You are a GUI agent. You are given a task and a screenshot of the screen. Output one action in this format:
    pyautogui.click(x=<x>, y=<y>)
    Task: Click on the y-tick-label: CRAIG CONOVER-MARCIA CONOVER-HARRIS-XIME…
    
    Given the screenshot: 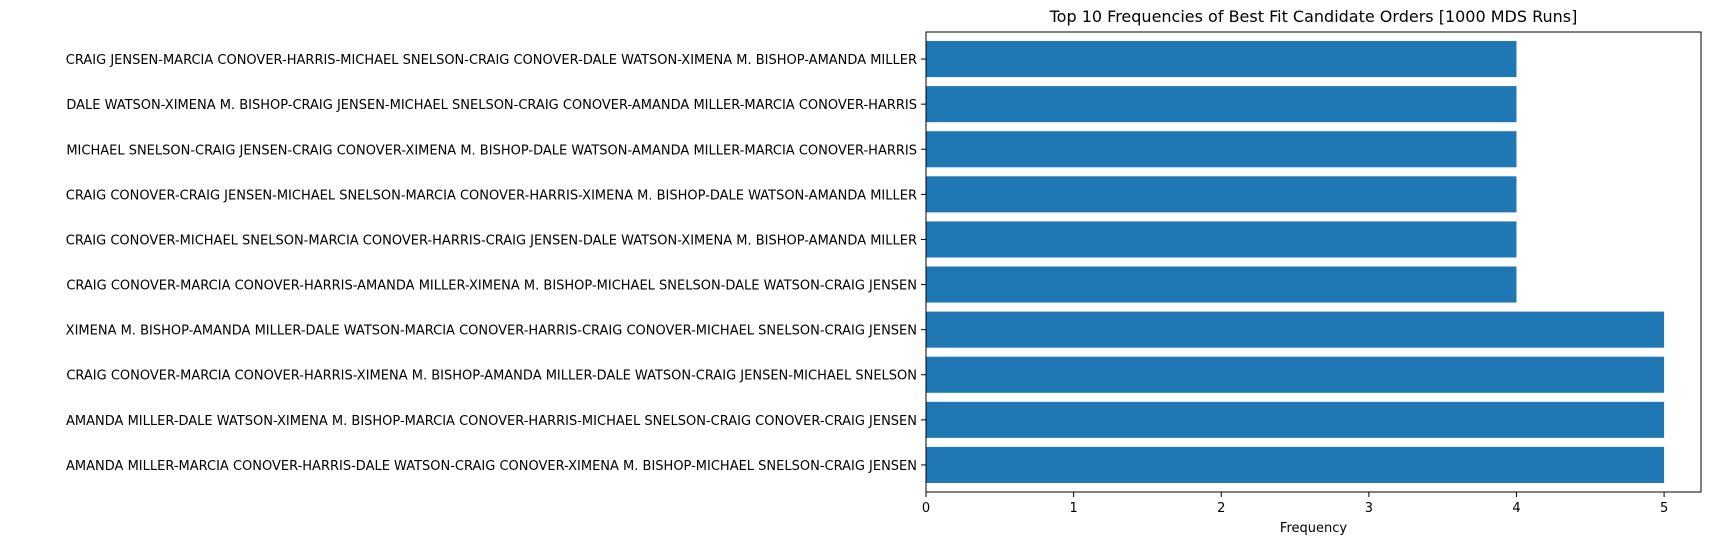 What is the action you would take?
    pyautogui.click(x=491, y=376)
    